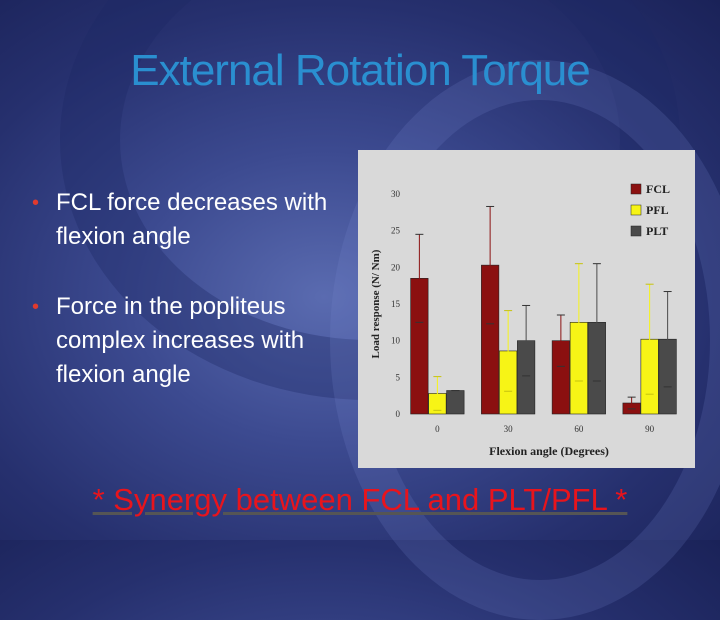  I want to click on y-tick-label: 20, so click(396, 267).